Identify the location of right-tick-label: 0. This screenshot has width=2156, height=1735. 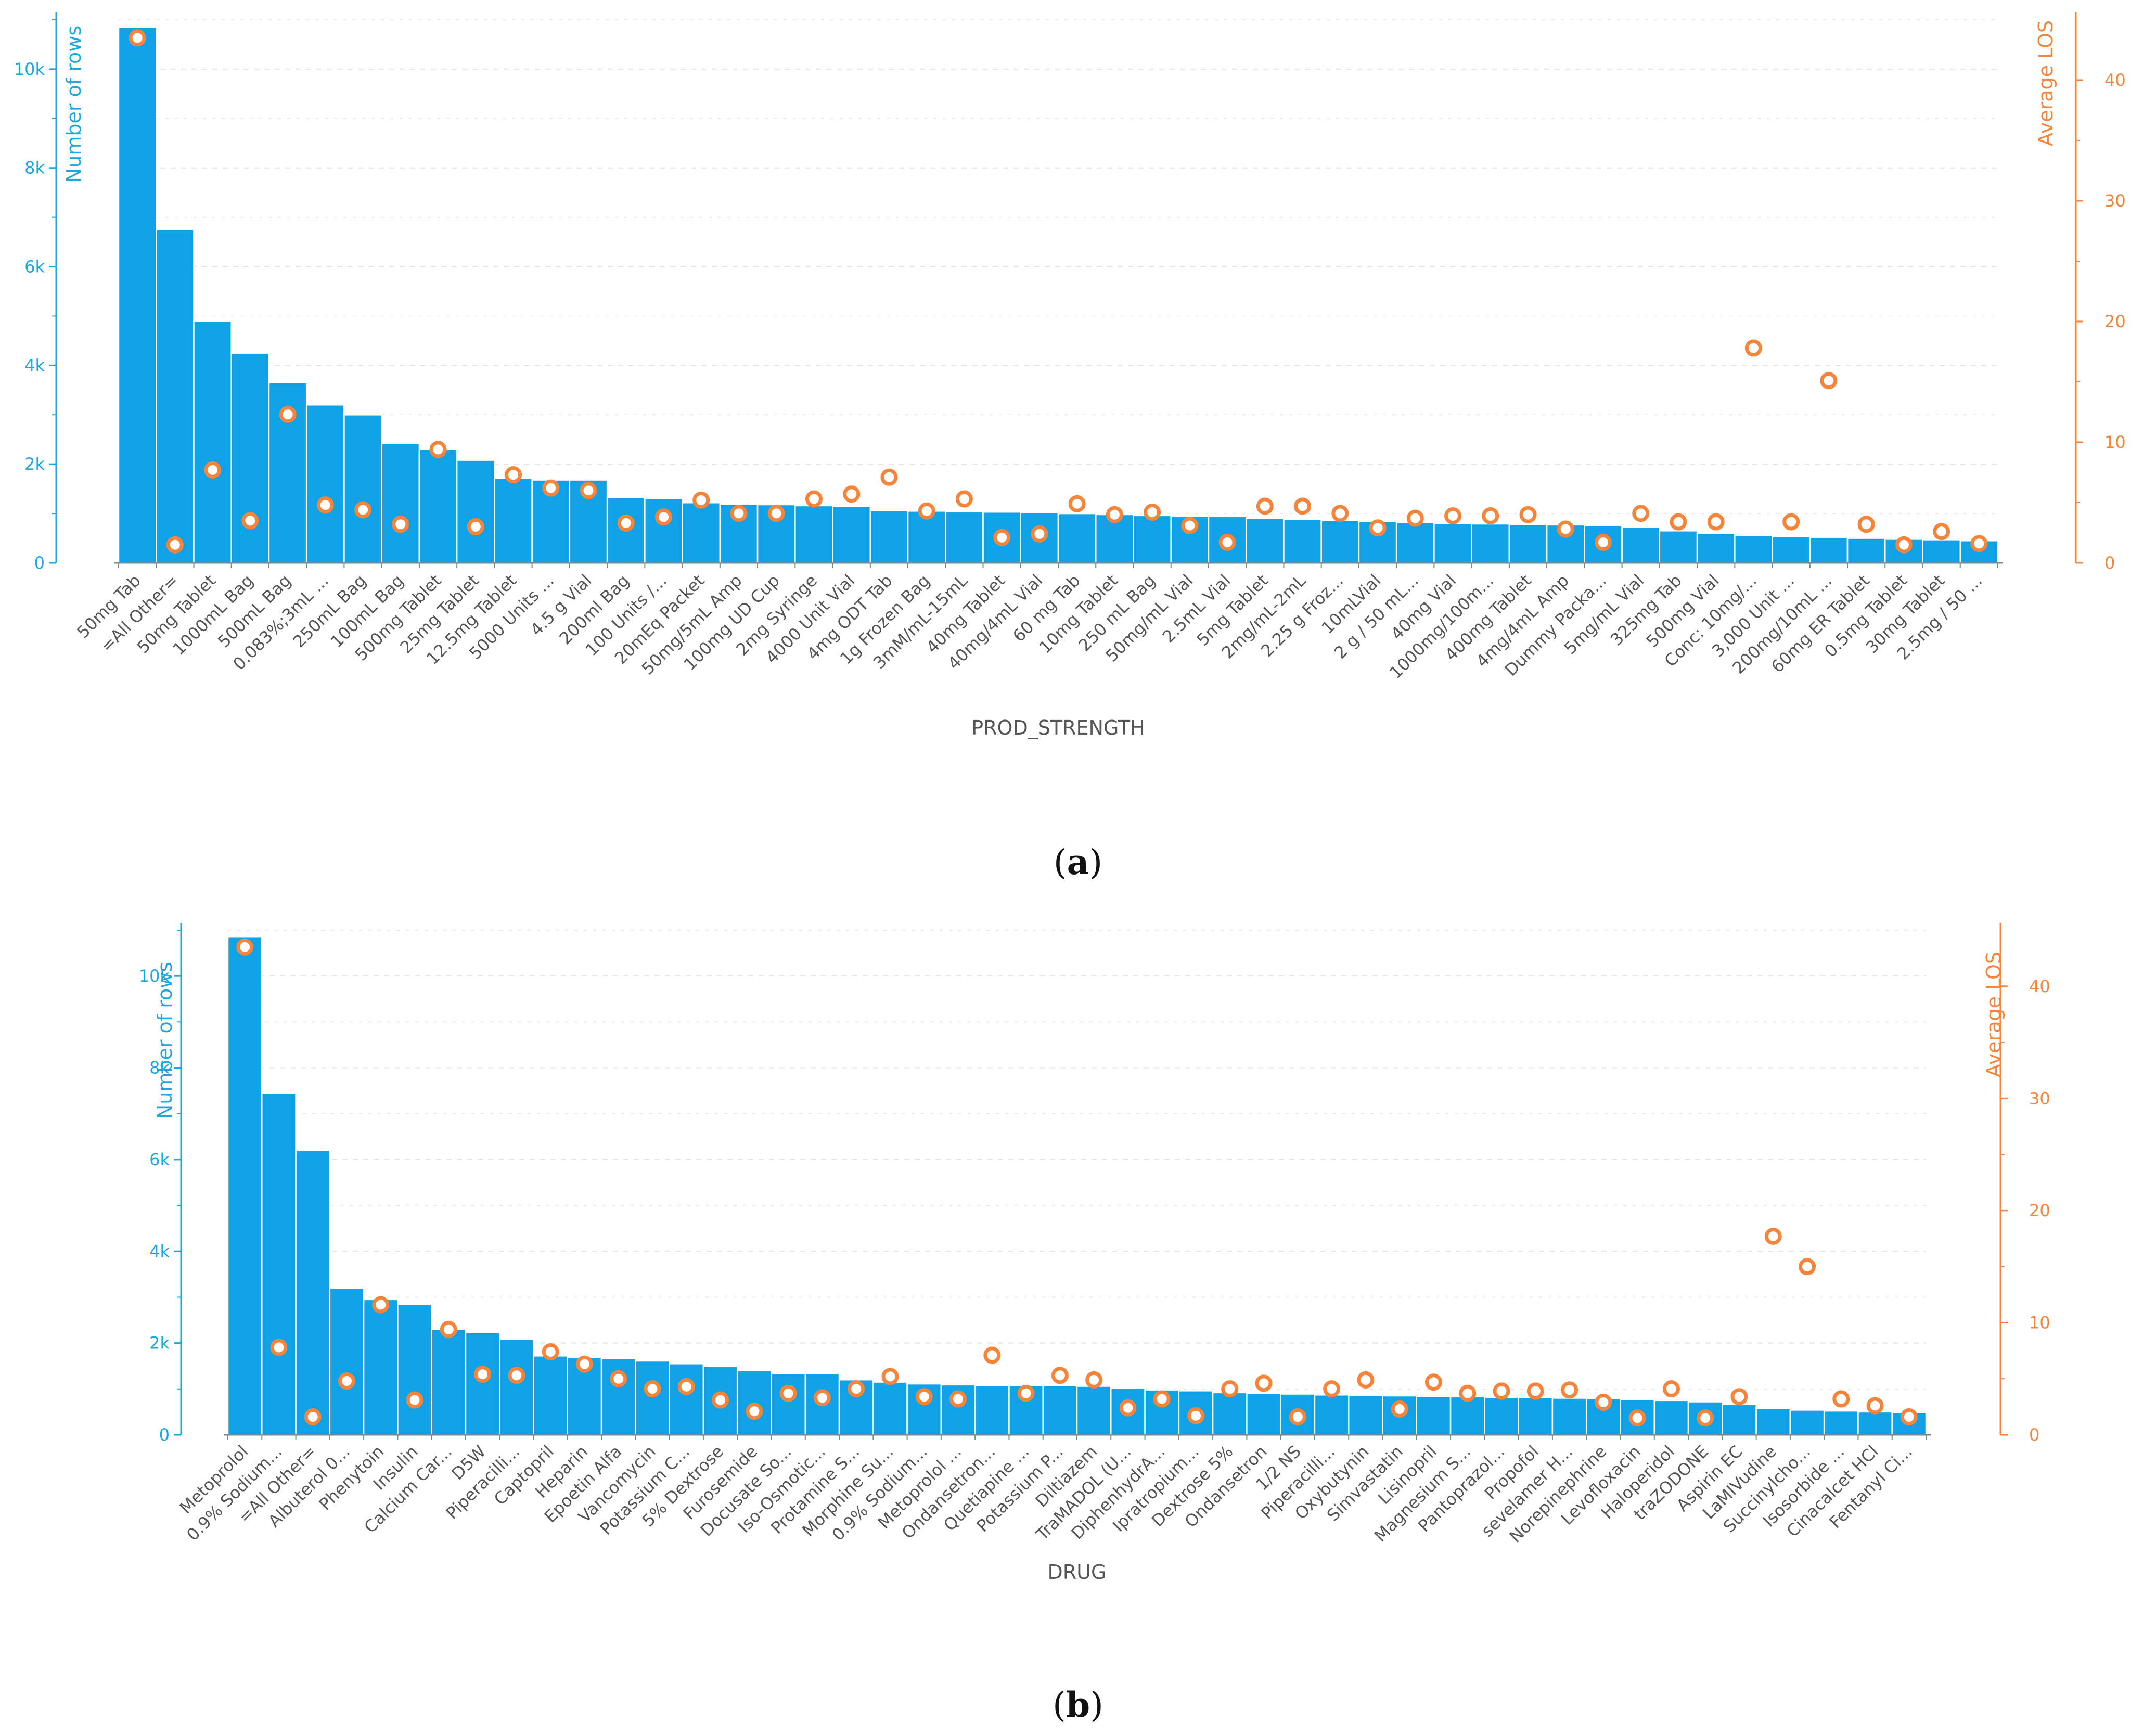
(2109, 563).